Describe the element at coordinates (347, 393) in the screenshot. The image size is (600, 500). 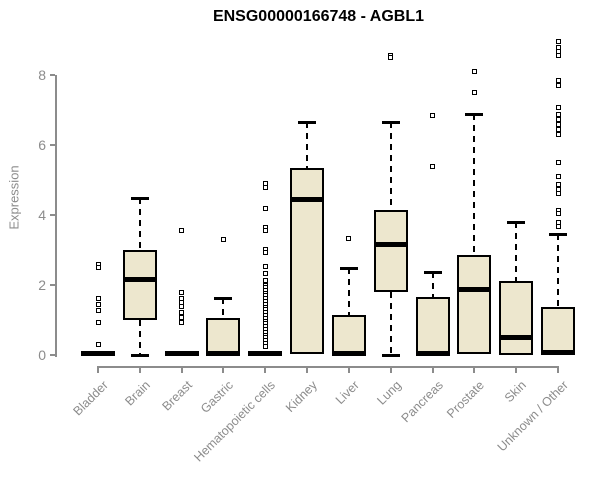
I see `x-category-label: Liver` at that location.